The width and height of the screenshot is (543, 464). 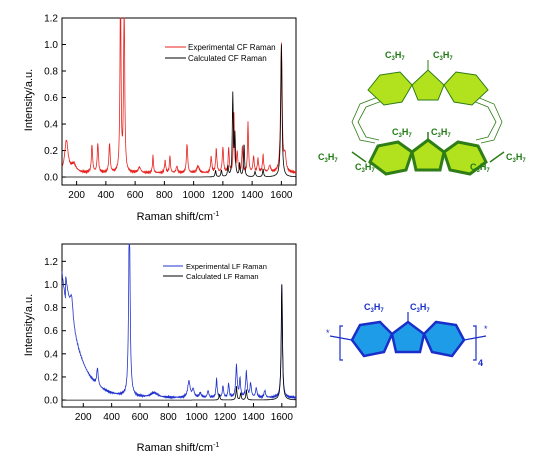 I want to click on lf-brackets, so click(x=408, y=343).